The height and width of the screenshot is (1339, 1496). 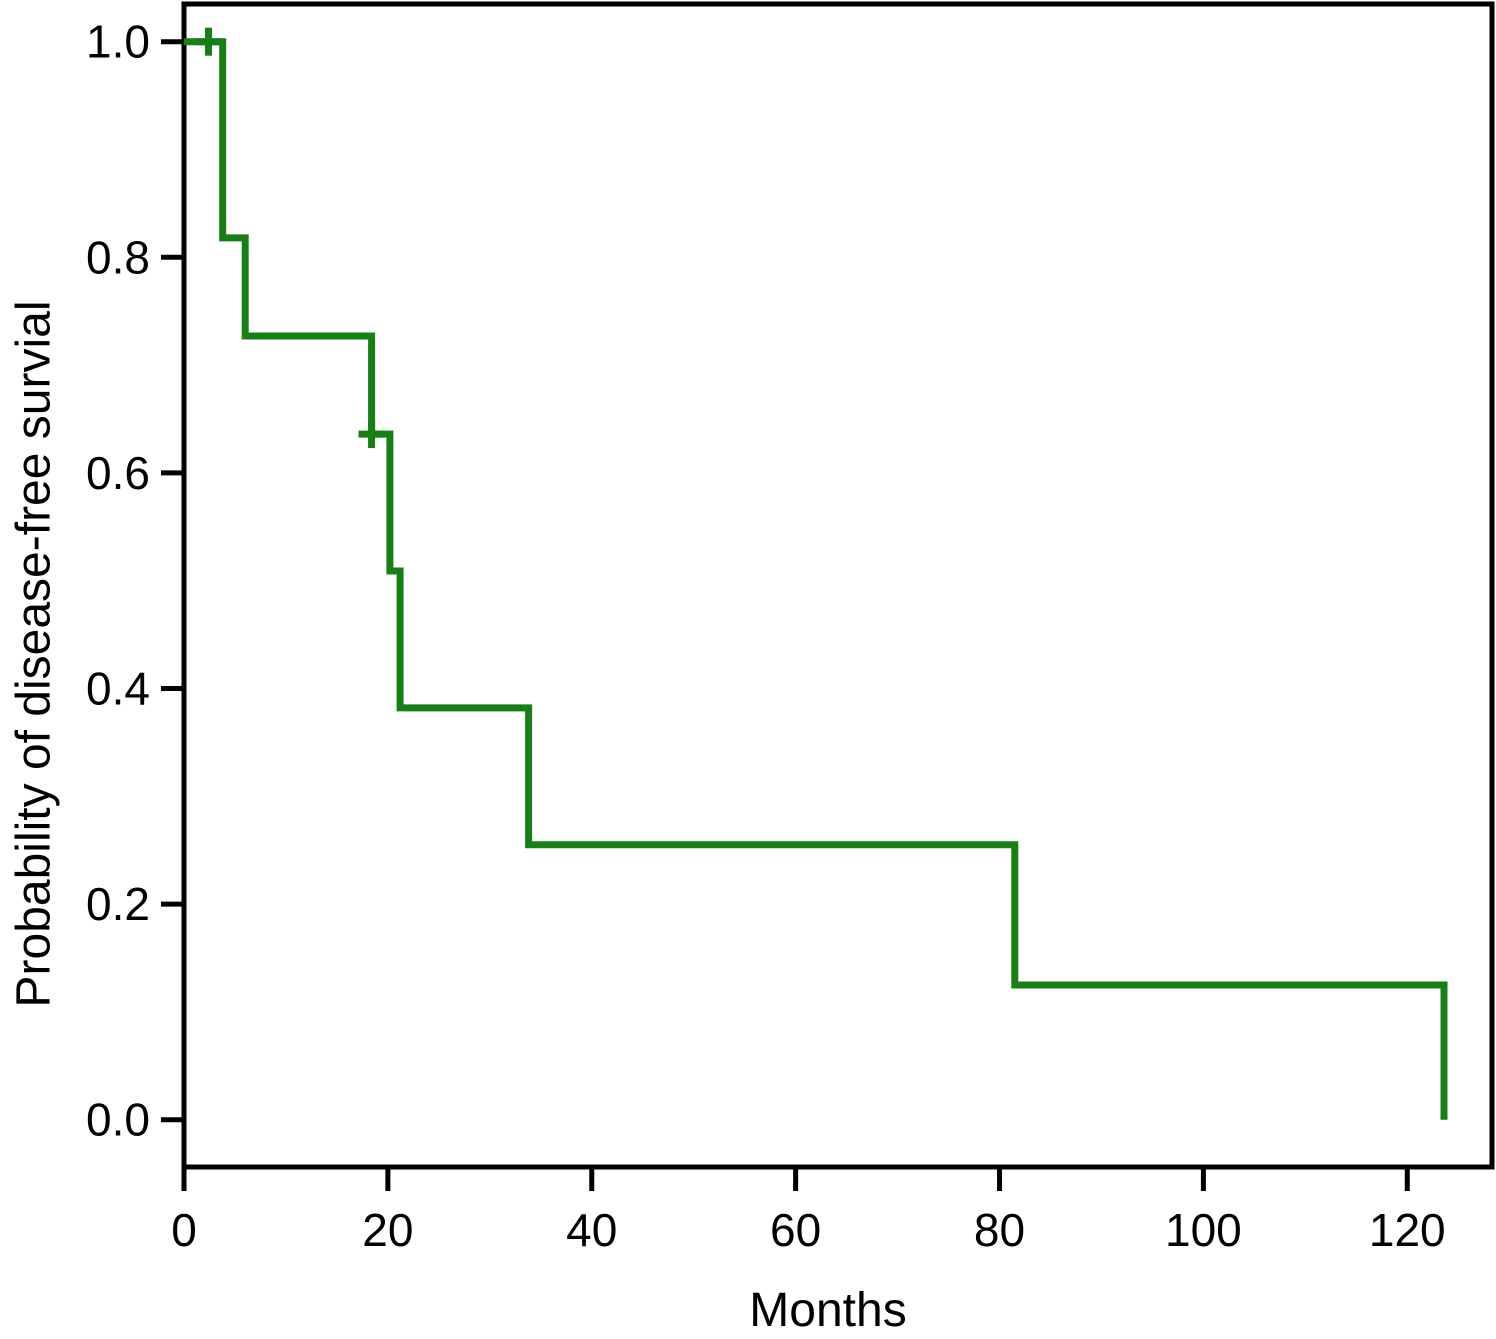 I want to click on y-tick-label: 0.8, so click(x=118, y=257).